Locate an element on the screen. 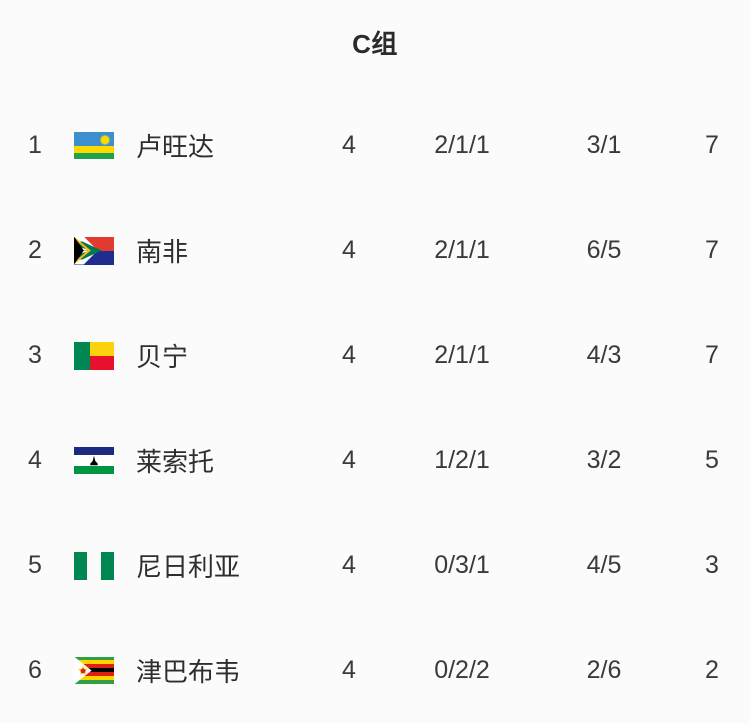  row-team-name: 贝宁 is located at coordinates (162, 357).